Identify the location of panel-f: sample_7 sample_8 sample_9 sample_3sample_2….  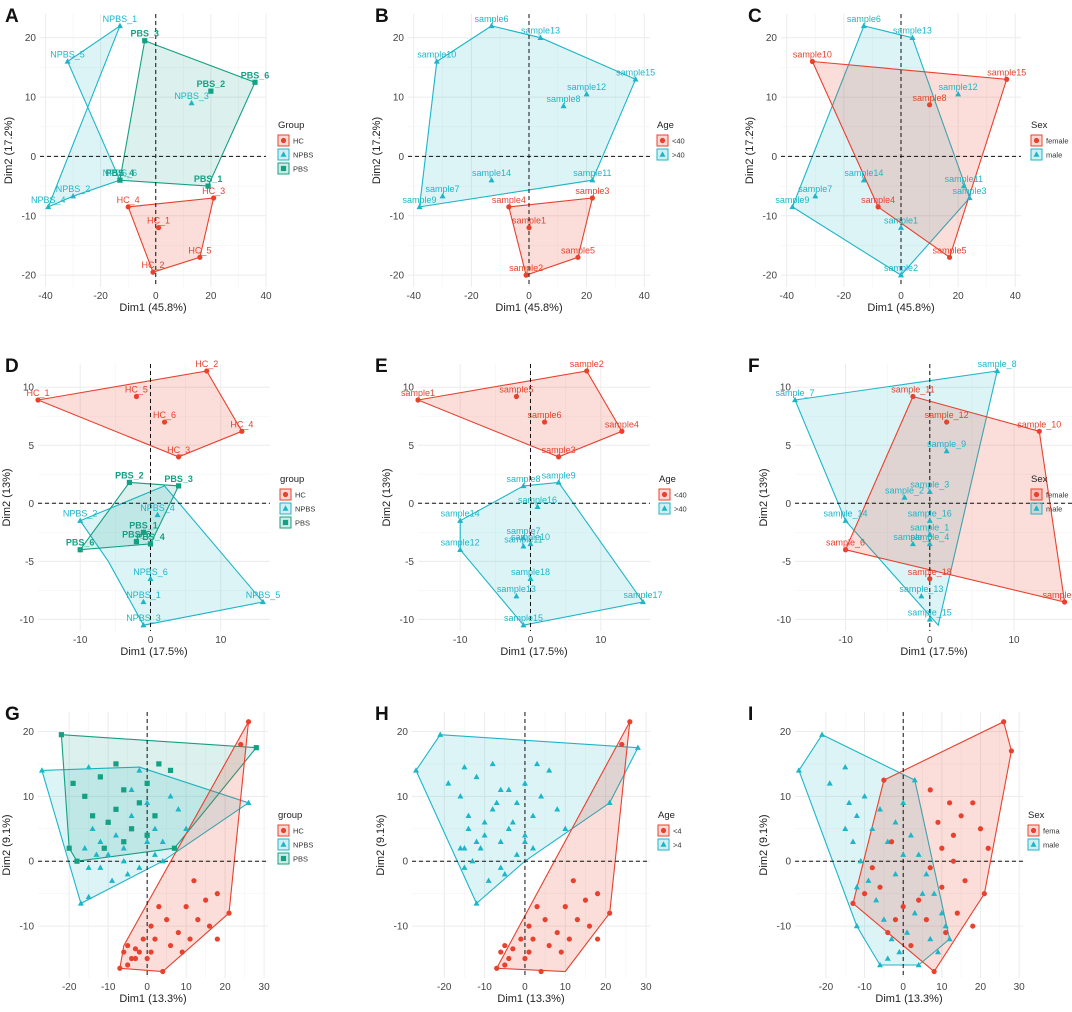
(910, 507).